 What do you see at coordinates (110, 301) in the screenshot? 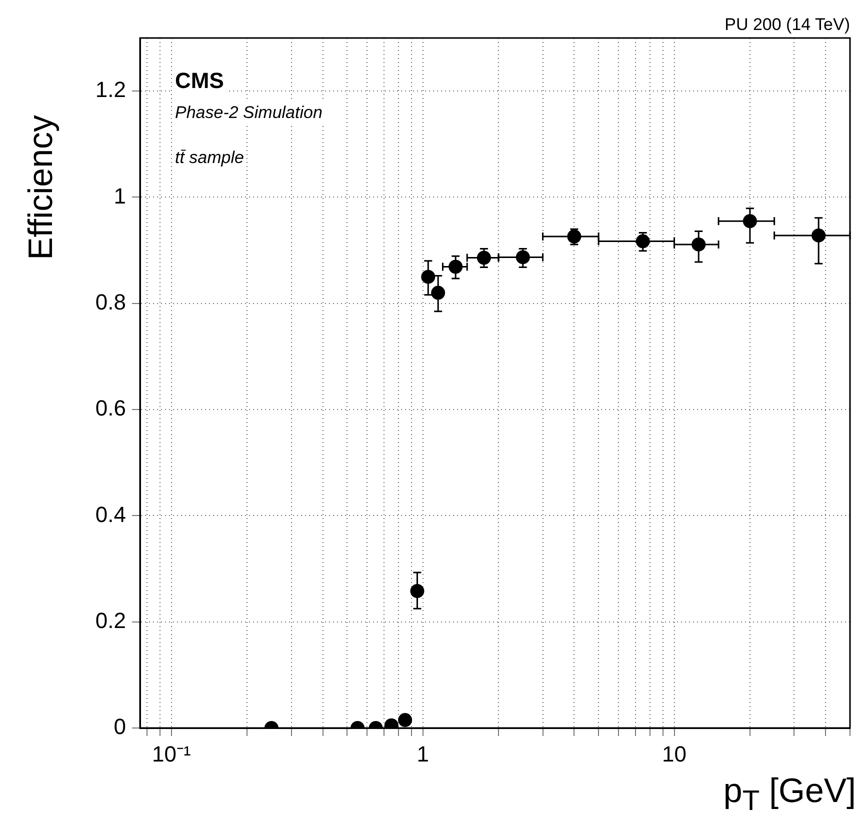
I see `y-tick-label: 0.8` at bounding box center [110, 301].